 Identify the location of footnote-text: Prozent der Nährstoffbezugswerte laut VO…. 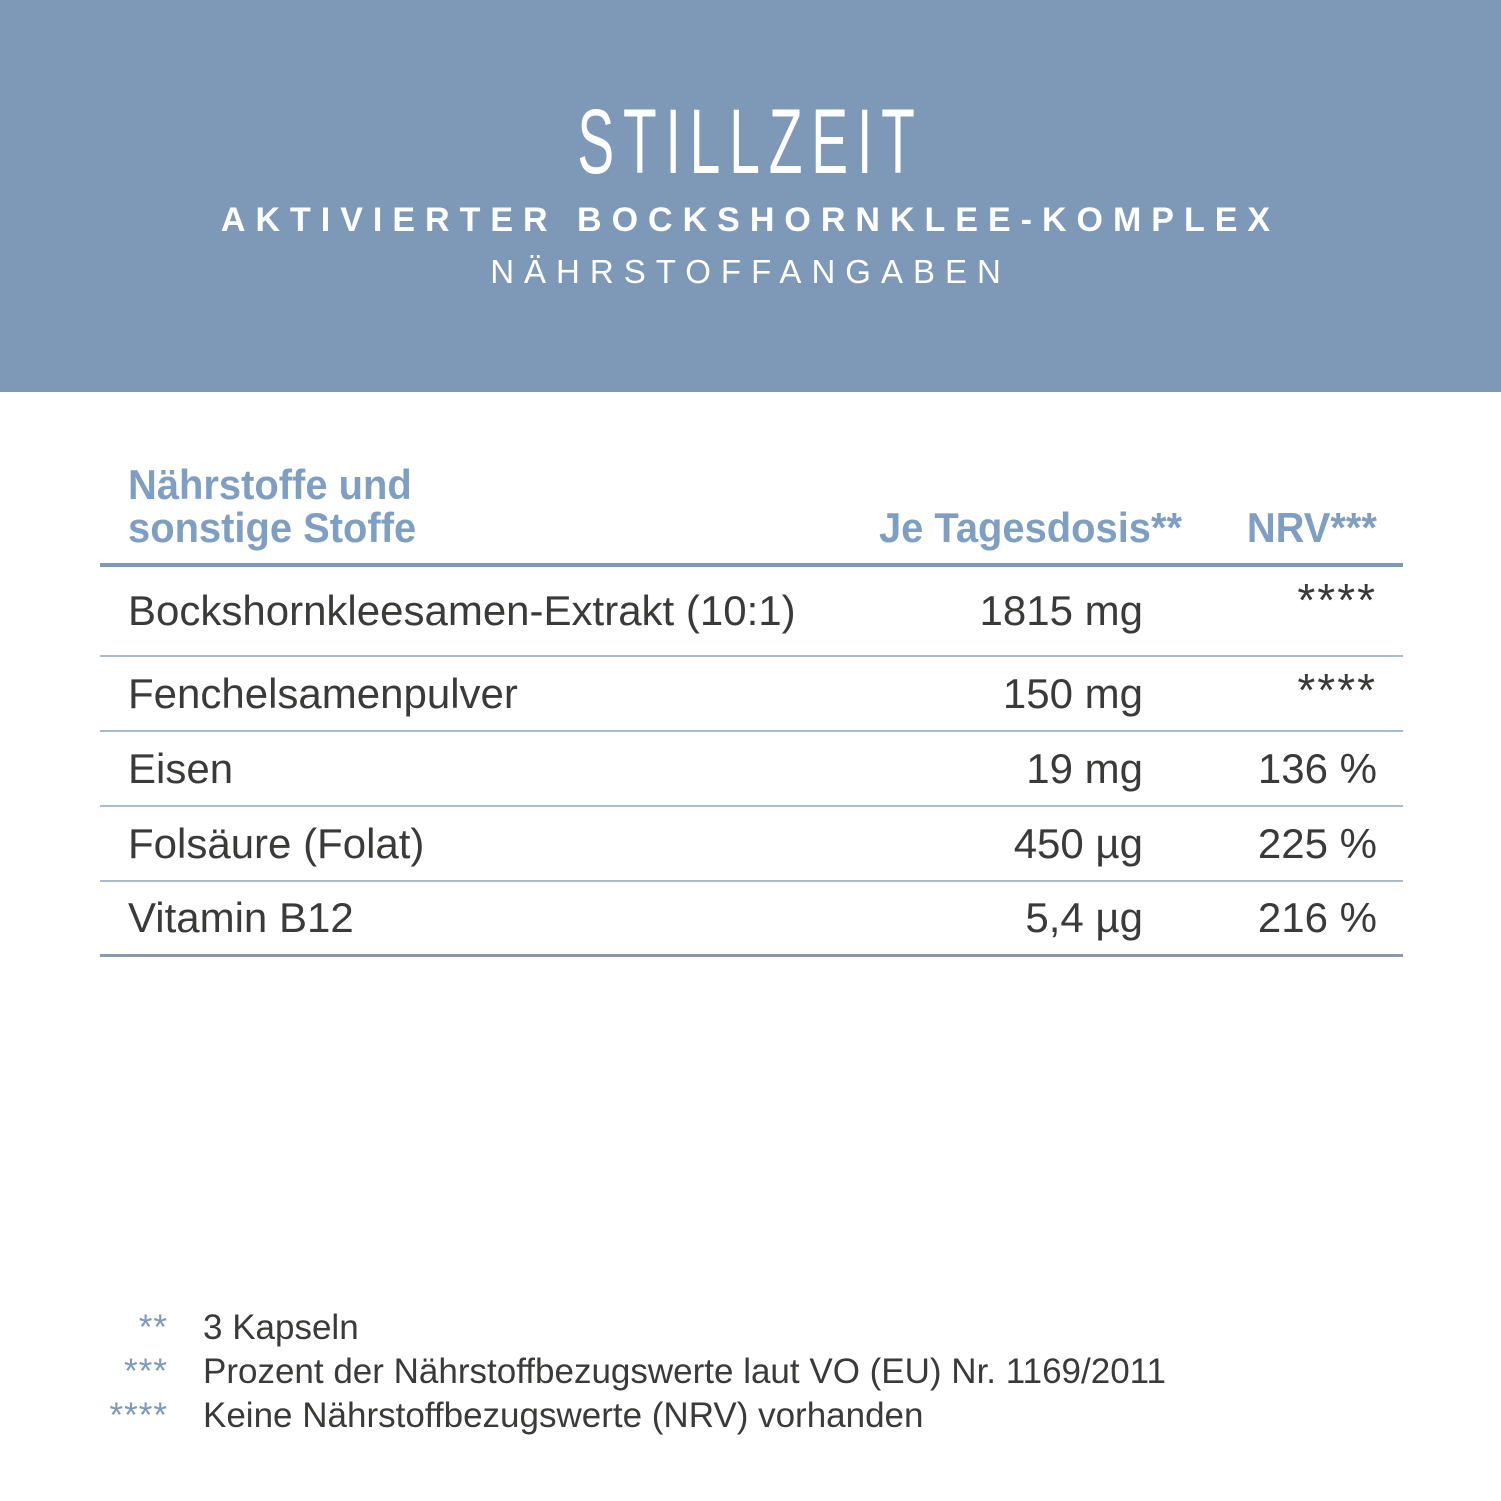
(684, 1371).